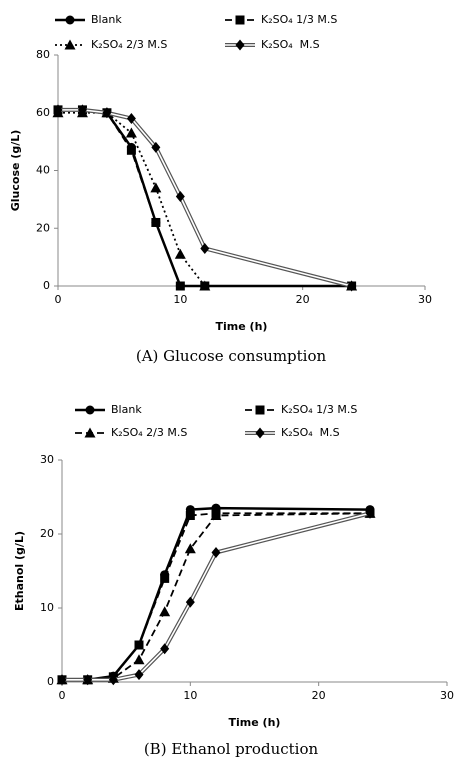 The width and height of the screenshot is (463, 768). I want to click on caption: (A) Glucose consumption, so click(231, 356).